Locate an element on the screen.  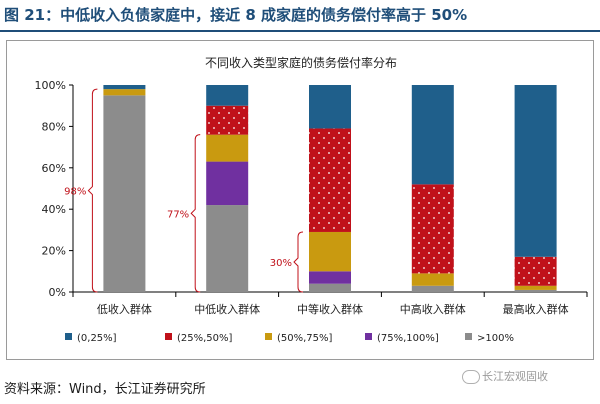
figure-source: 资料来源：Wind，长江证券研究所 is located at coordinates (105, 389).